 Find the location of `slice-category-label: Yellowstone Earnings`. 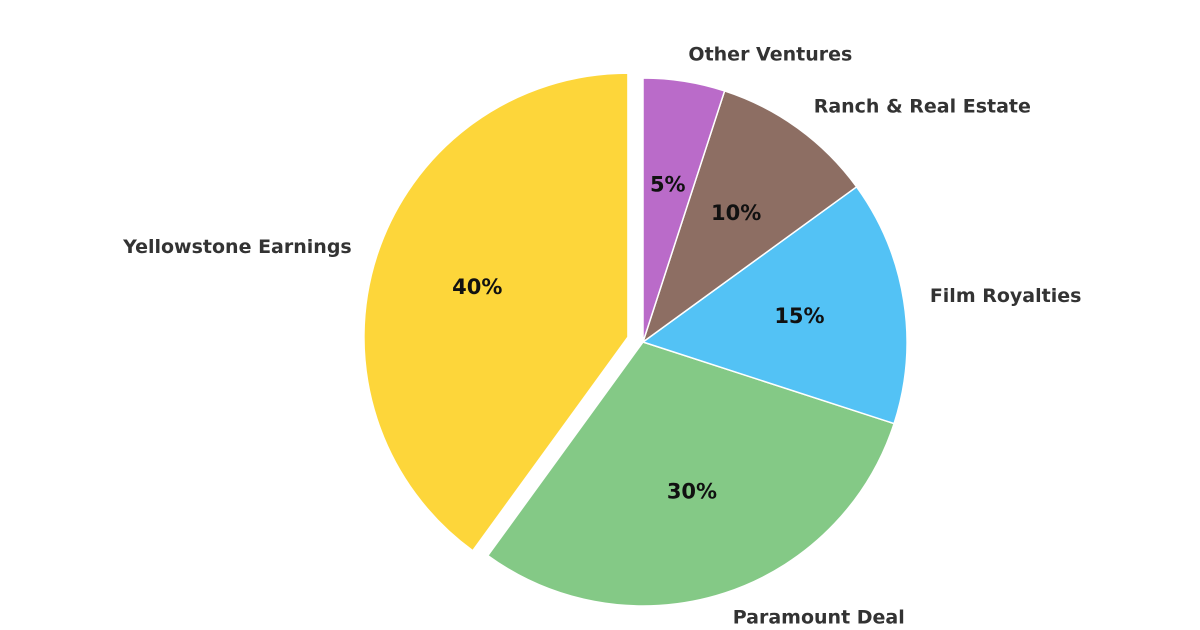

slice-category-label: Yellowstone Earnings is located at coordinates (237, 247).